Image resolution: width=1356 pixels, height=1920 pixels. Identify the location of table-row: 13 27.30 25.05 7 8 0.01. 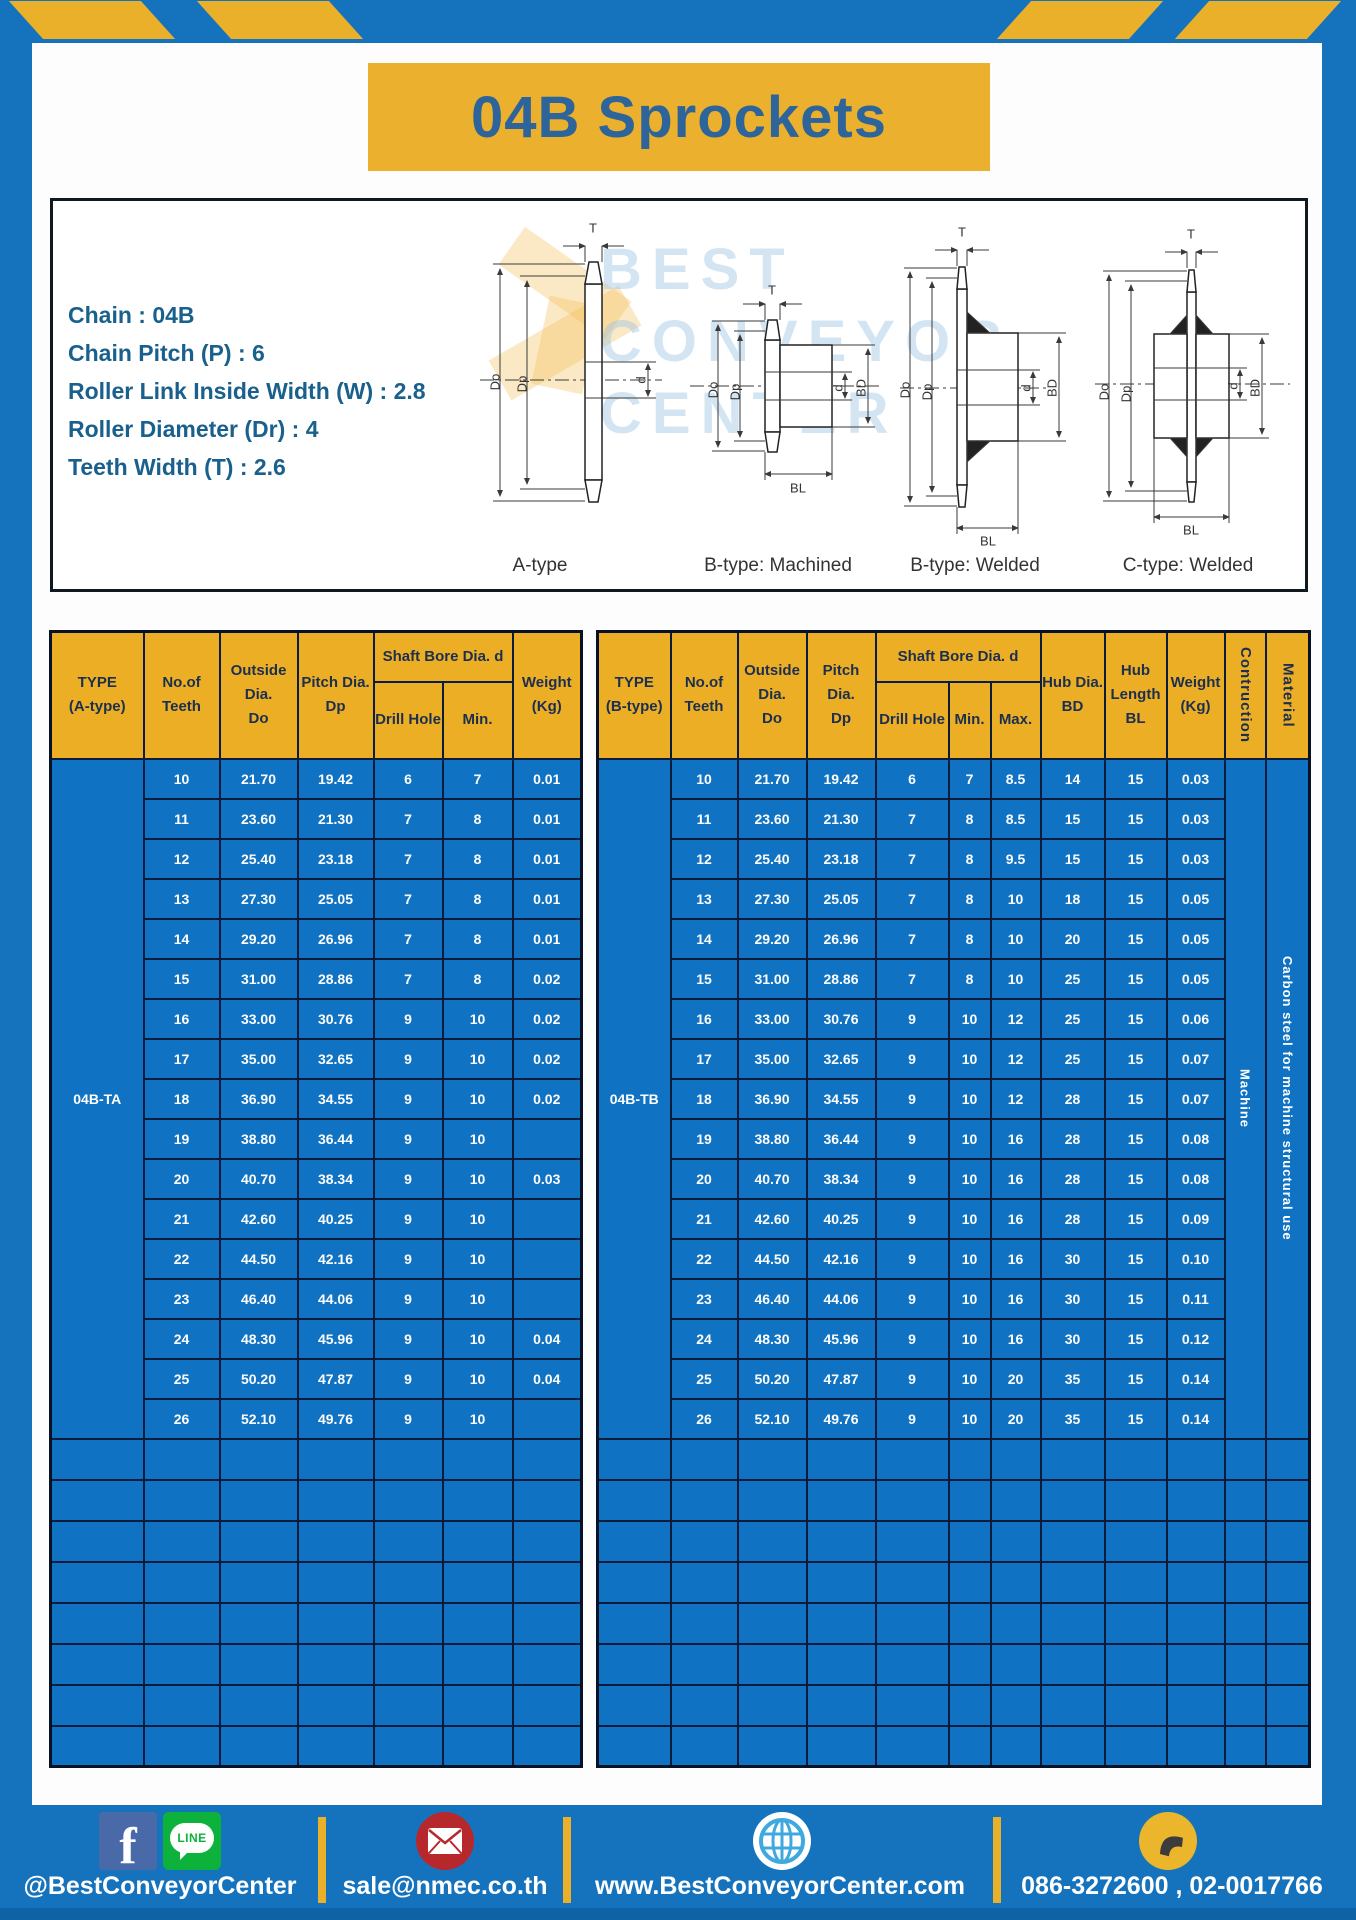
(317, 898).